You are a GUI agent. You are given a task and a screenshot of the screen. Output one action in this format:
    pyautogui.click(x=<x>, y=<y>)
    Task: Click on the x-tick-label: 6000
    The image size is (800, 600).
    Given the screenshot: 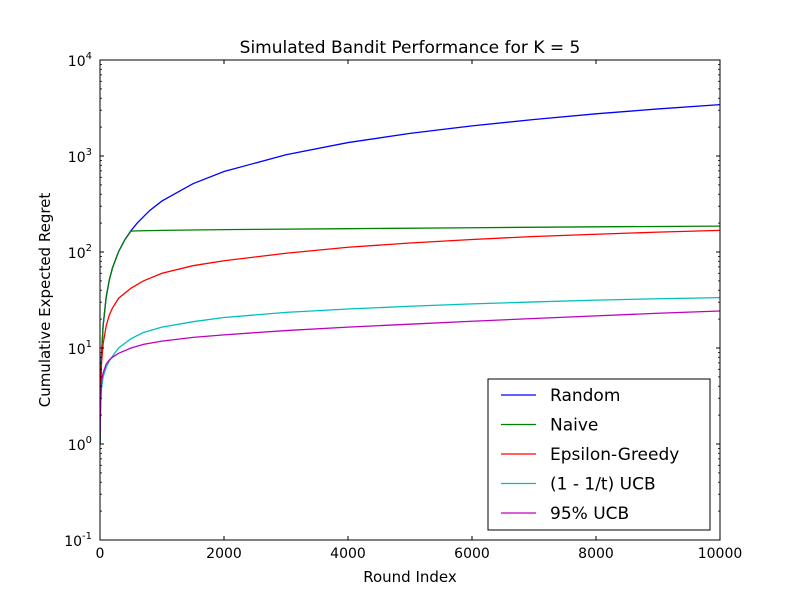 What is the action you would take?
    pyautogui.click(x=472, y=554)
    